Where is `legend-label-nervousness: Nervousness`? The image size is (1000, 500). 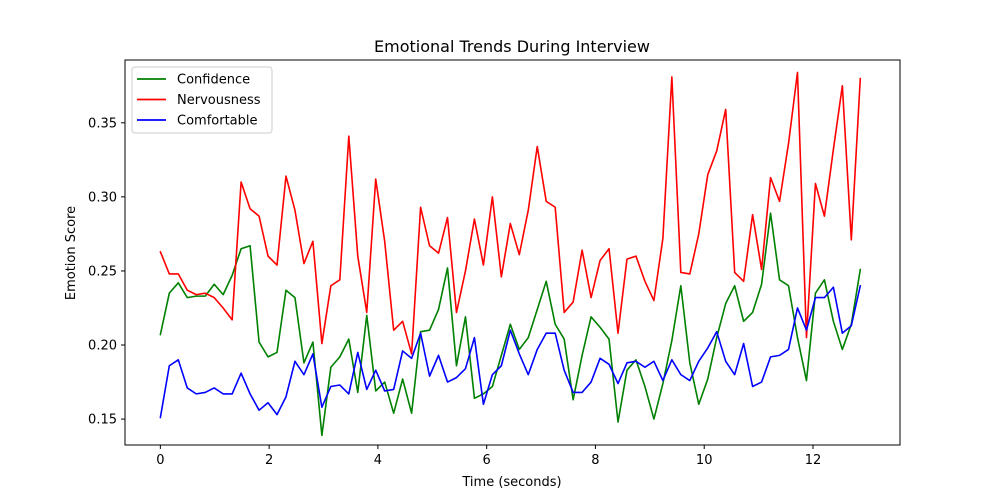
legend-label-nervousness: Nervousness is located at coordinates (219, 100).